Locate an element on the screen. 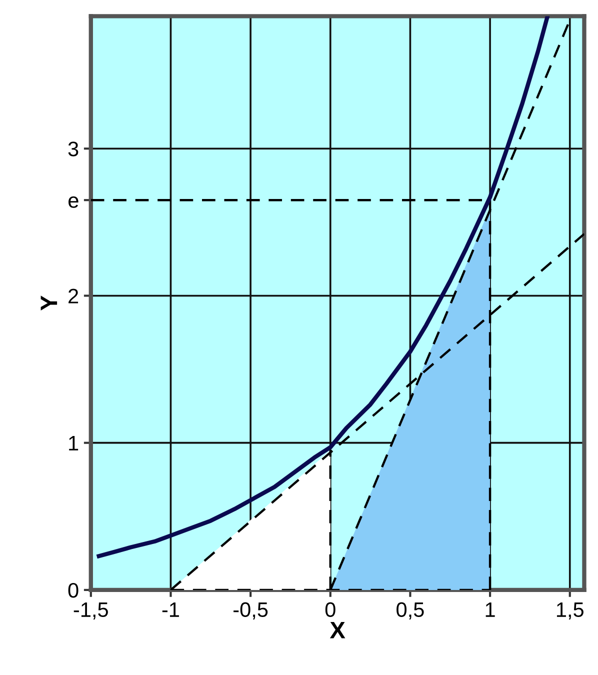  x-axis-title: X is located at coordinates (338, 630).